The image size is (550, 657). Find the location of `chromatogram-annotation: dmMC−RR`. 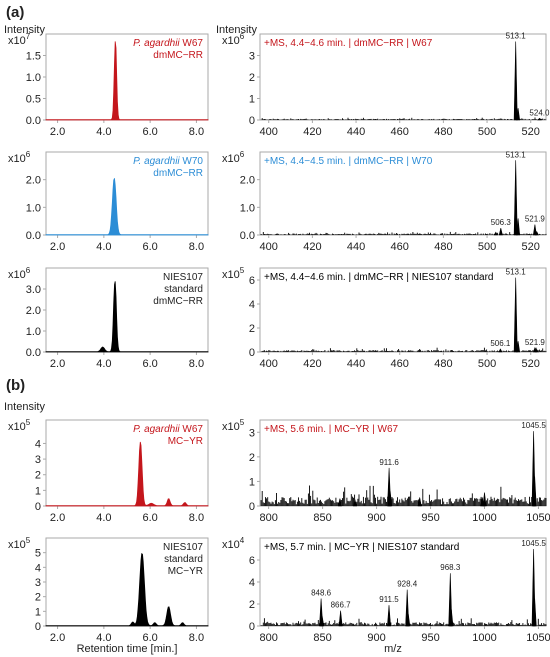

chromatogram-annotation: dmMC−RR is located at coordinates (178, 173).